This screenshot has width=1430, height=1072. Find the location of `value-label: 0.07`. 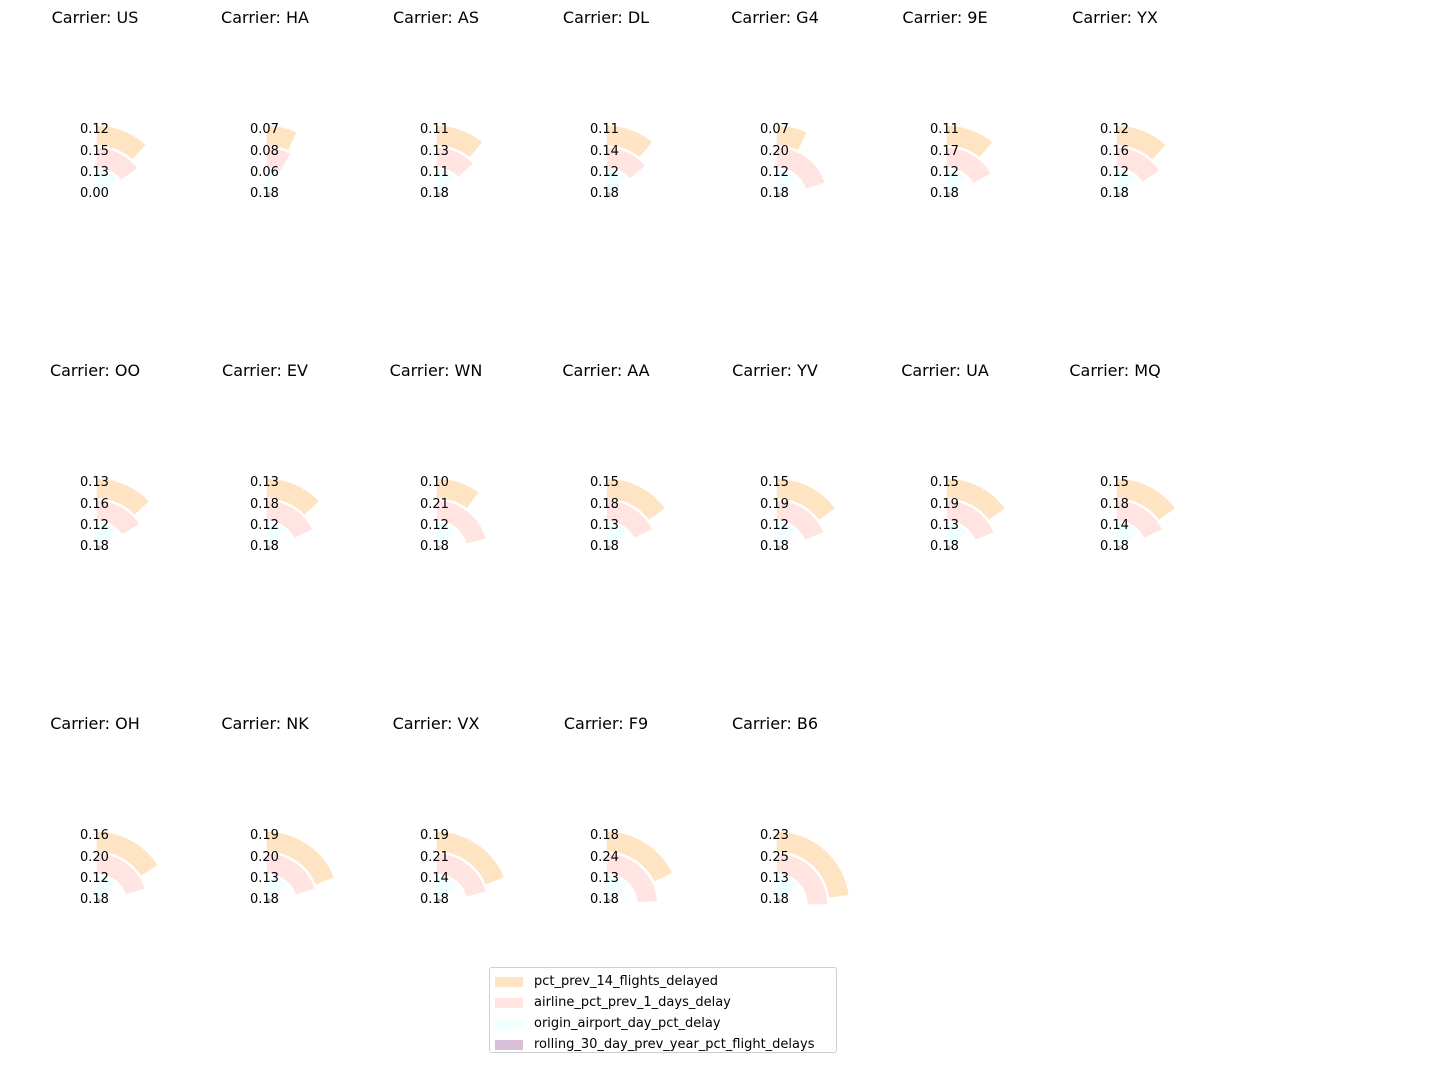

value-label: 0.07 is located at coordinates (264, 129).